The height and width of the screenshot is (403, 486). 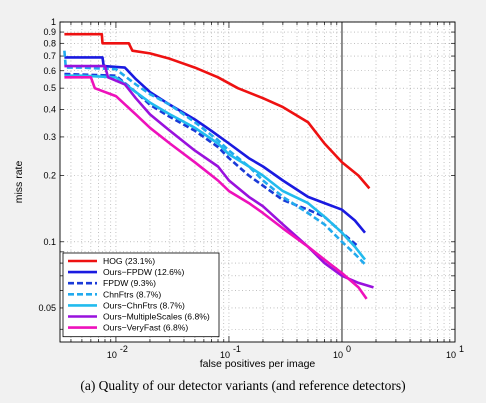 What do you see at coordinates (49, 71) in the screenshot?
I see `y-tick-label: 0.6` at bounding box center [49, 71].